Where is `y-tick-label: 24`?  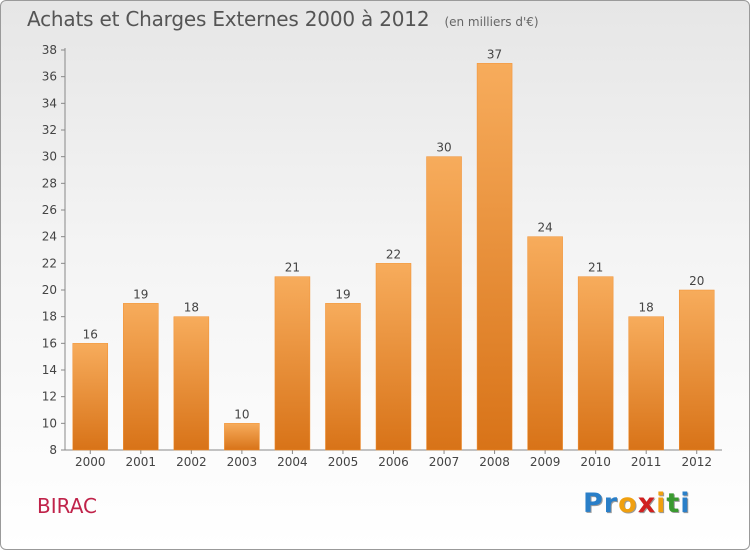 y-tick-label: 24 is located at coordinates (49, 237).